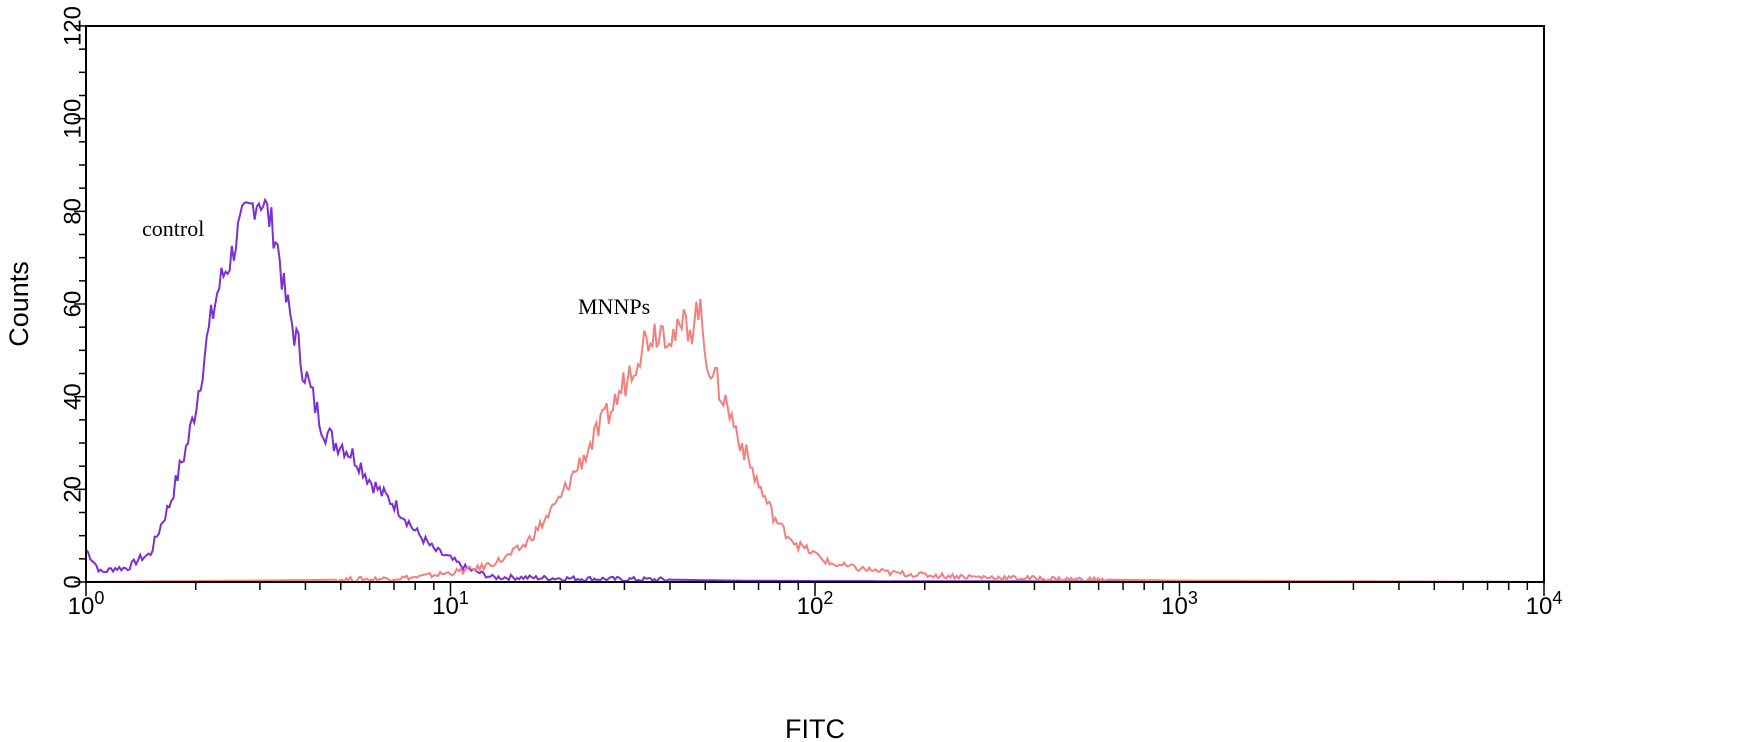 The width and height of the screenshot is (1748, 742). Describe the element at coordinates (614, 306) in the screenshot. I see `series-annotation-mnnps: MNNPs` at that location.